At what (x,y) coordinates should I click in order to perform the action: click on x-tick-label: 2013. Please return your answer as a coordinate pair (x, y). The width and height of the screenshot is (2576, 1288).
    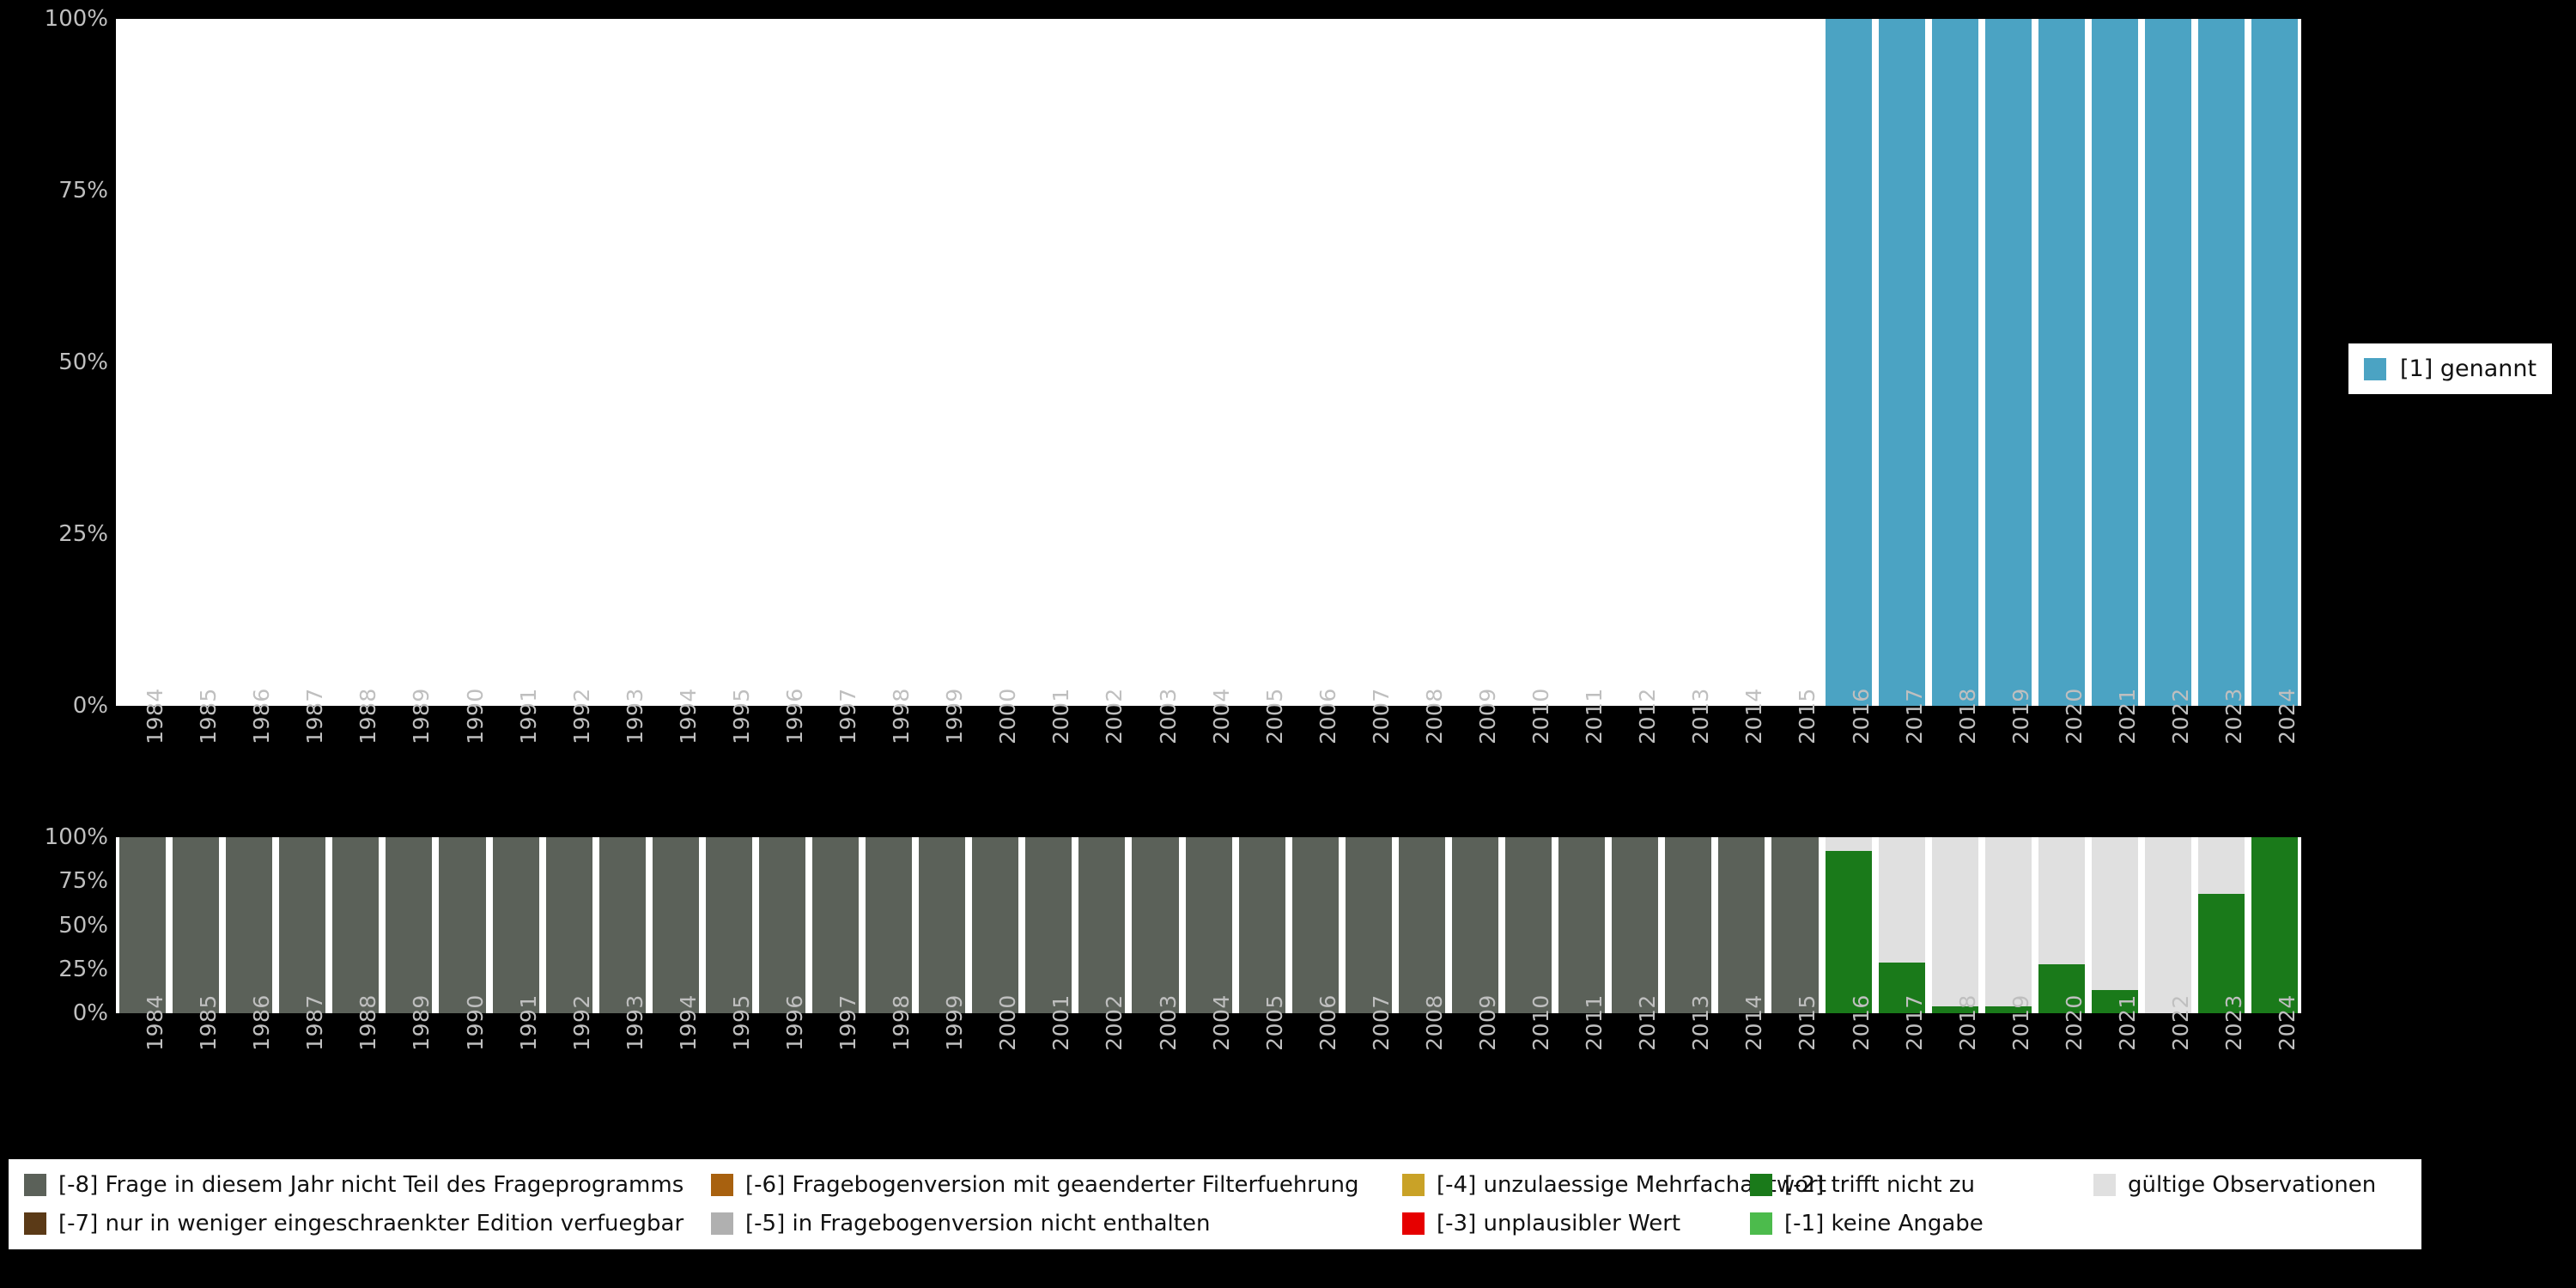
    Looking at the image, I should click on (1701, 716).